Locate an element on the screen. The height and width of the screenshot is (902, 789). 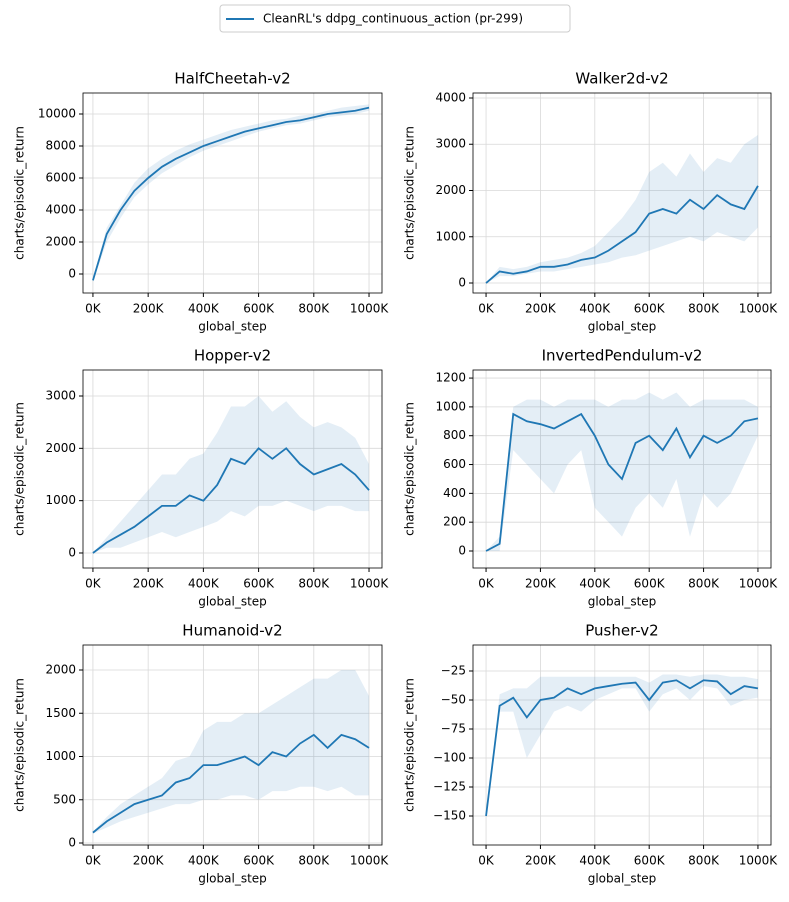
y-tick-label: −25 is located at coordinates (453, 670).